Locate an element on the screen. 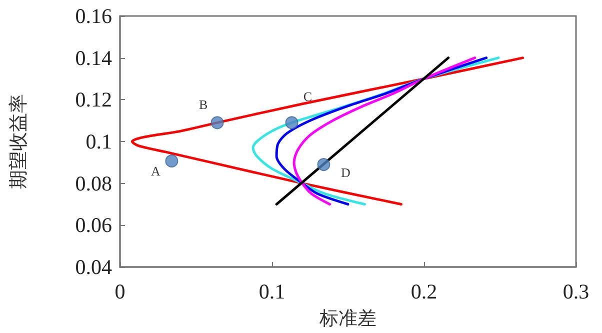 This screenshot has height=333, width=602. x-tick-label: 0.3 is located at coordinates (576, 292).